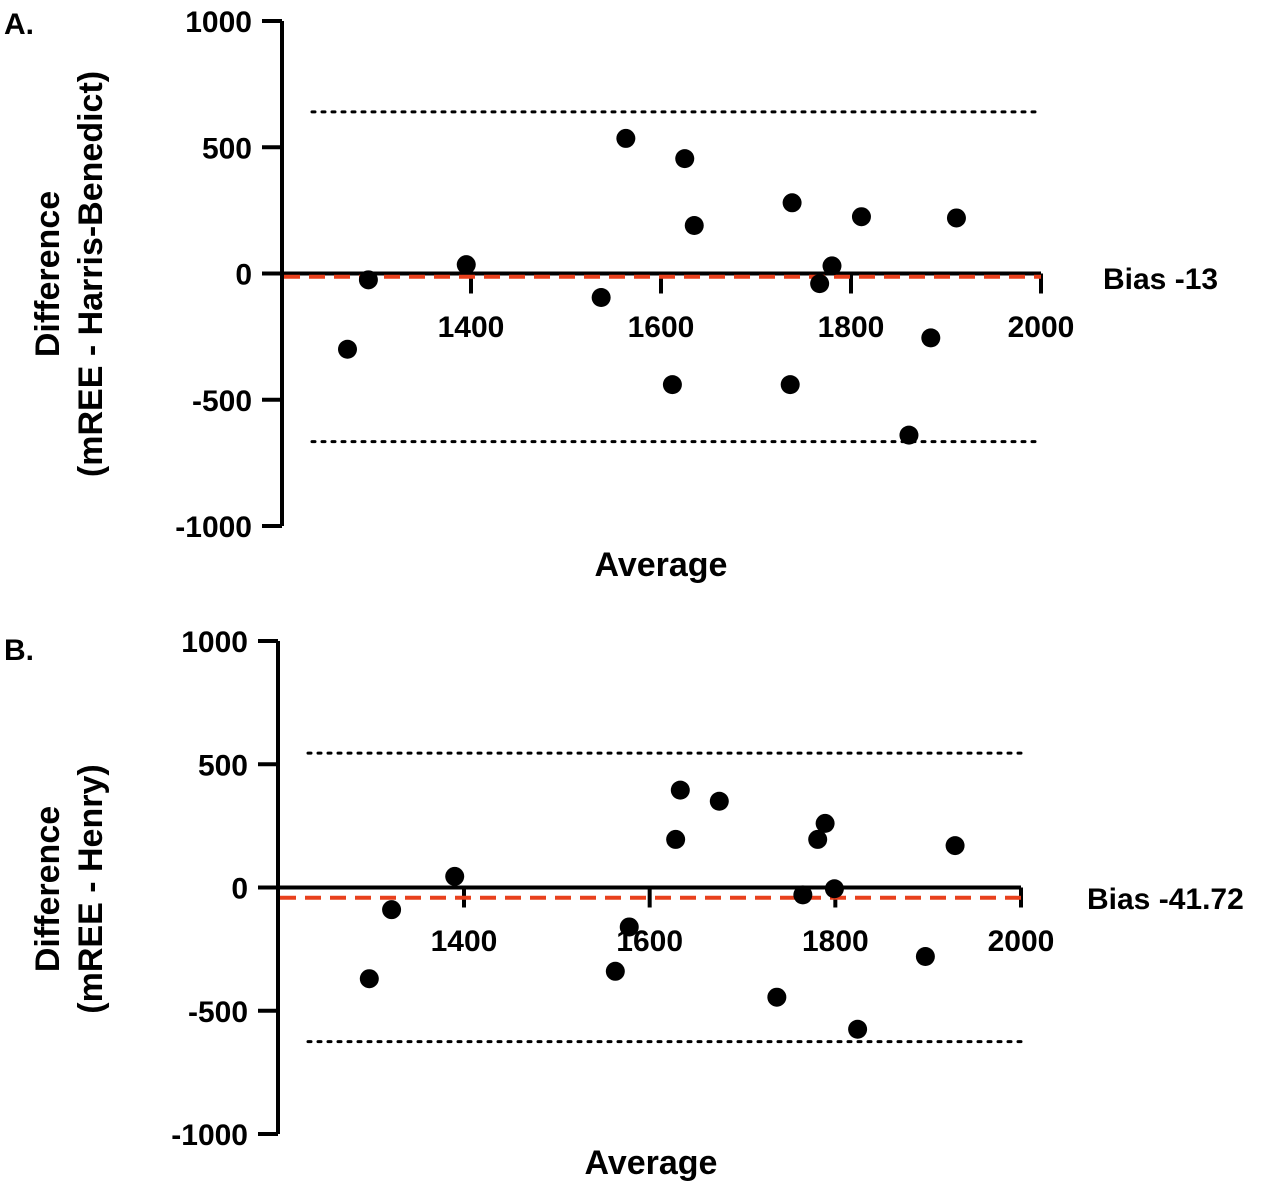 The image size is (1280, 1188). I want to click on panel-a-bias-label: Bias -13, so click(1160, 279).